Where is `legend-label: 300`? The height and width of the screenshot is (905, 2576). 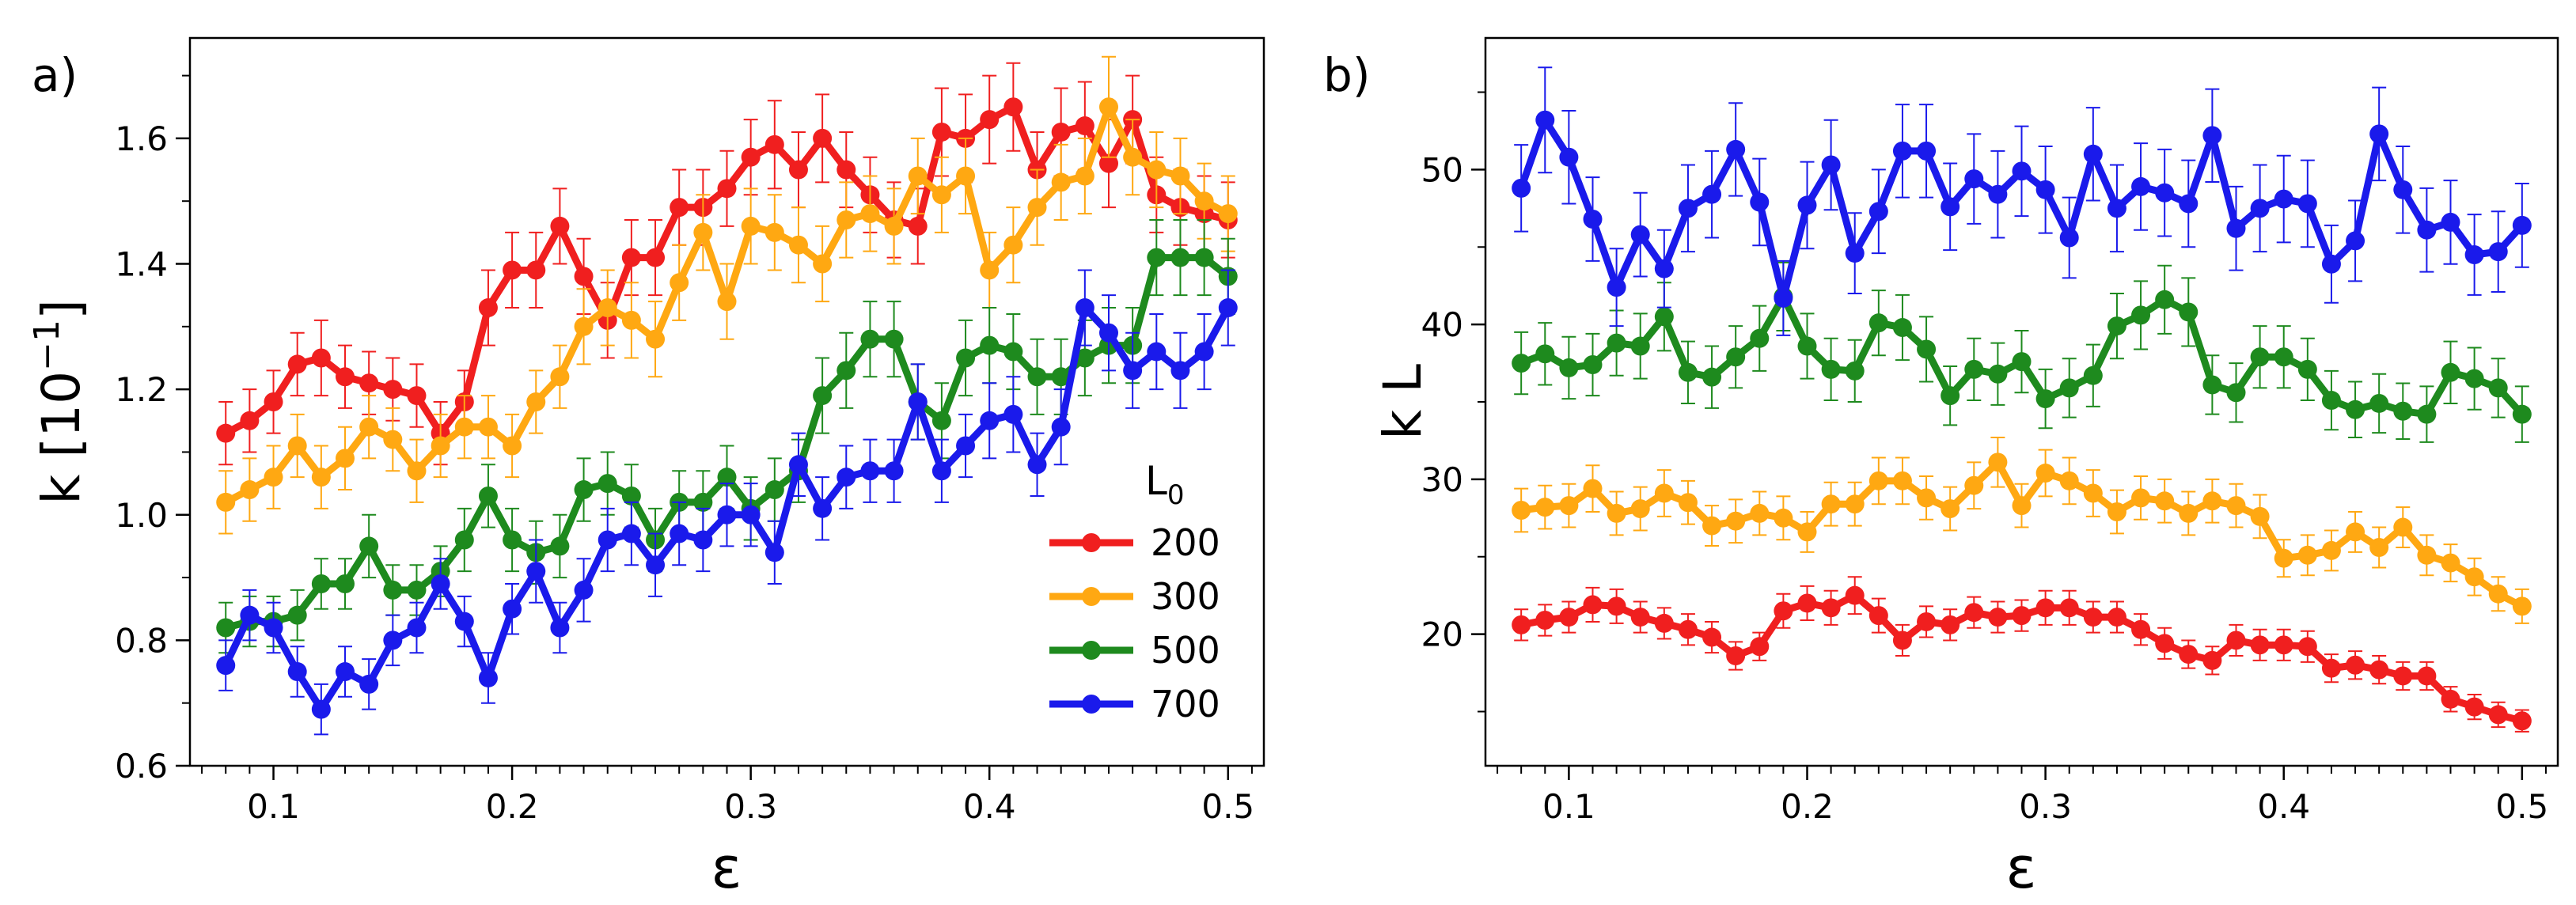
legend-label: 300 is located at coordinates (1185, 596).